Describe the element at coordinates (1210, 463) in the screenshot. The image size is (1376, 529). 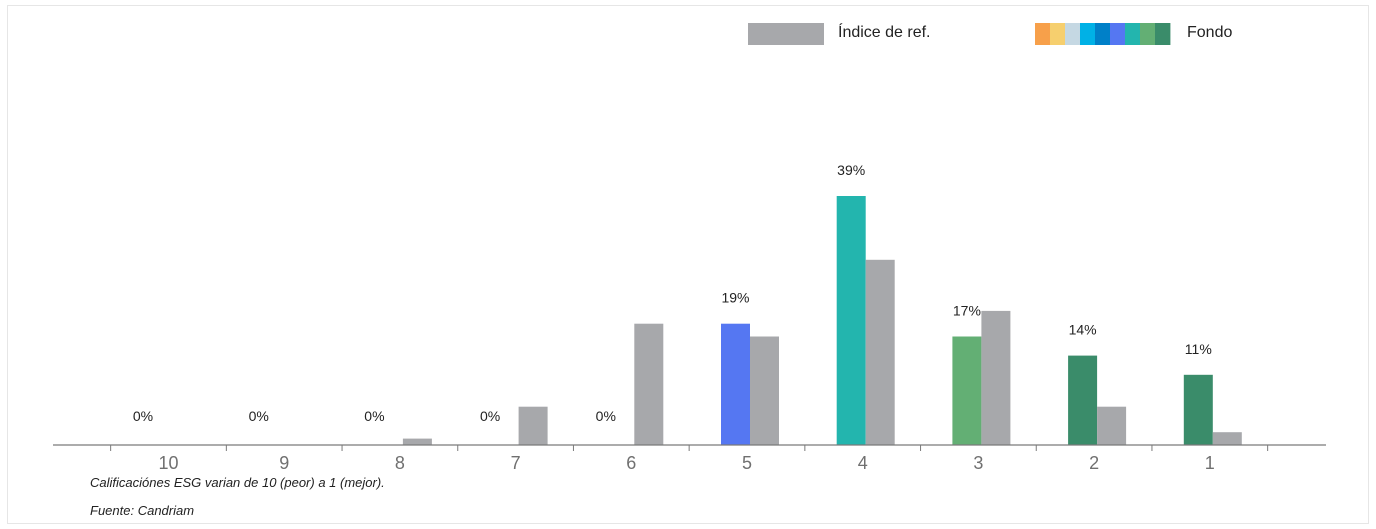
I see `x-tick-label: 1` at that location.